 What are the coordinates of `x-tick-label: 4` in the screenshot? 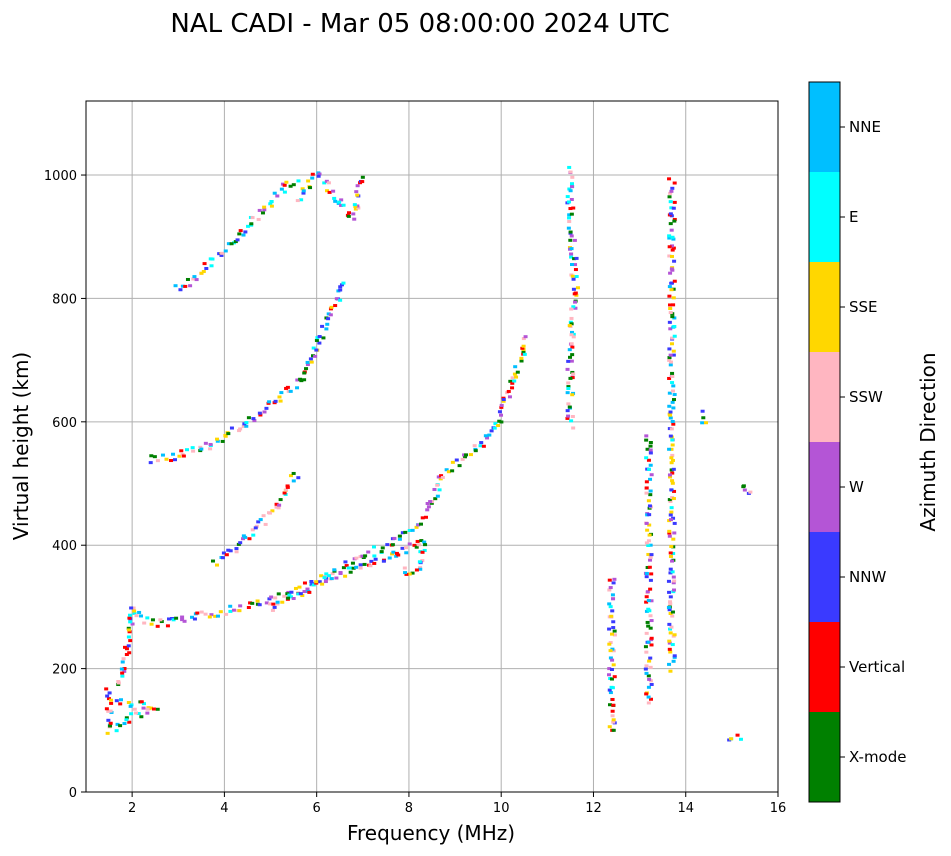 It's located at (224, 808).